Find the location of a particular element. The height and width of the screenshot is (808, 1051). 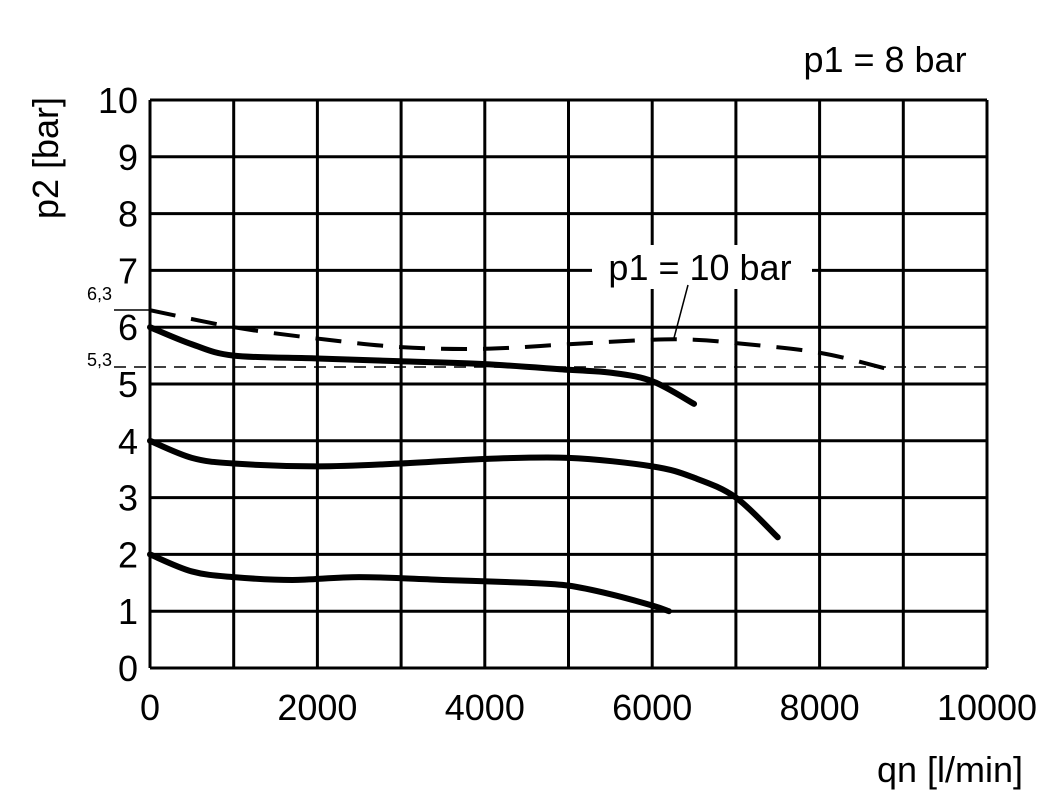

x-tick-label: 0 is located at coordinates (150, 707).